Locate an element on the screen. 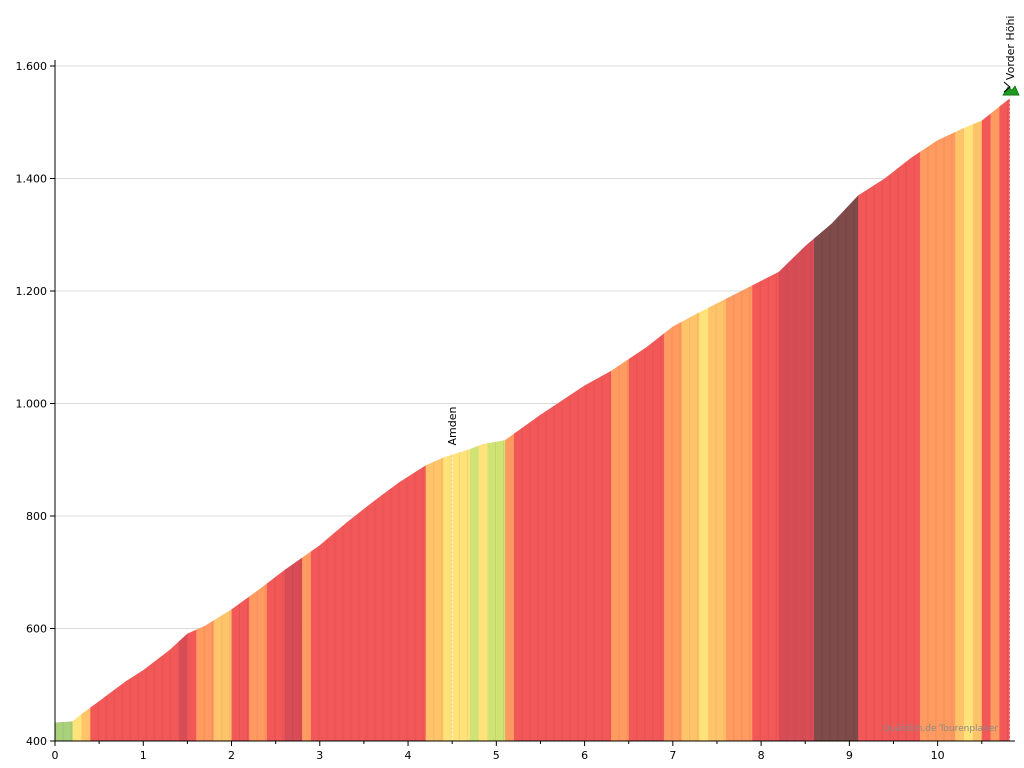 The width and height of the screenshot is (1024, 768). x-tick-label-1: 1 is located at coordinates (143, 755).